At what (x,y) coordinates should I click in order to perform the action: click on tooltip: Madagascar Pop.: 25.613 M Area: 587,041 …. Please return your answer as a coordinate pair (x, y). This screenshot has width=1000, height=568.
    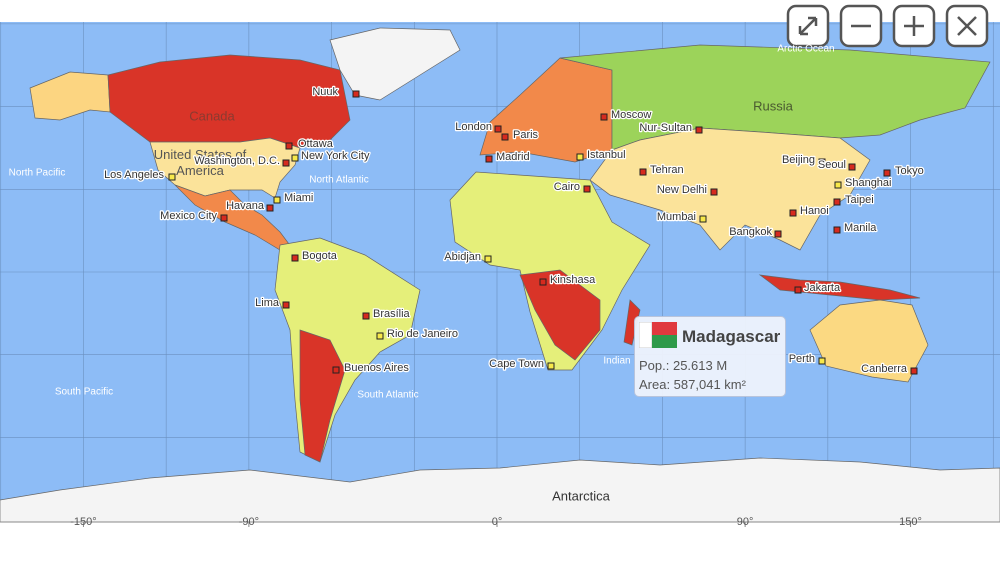
    Looking at the image, I should click on (710, 356).